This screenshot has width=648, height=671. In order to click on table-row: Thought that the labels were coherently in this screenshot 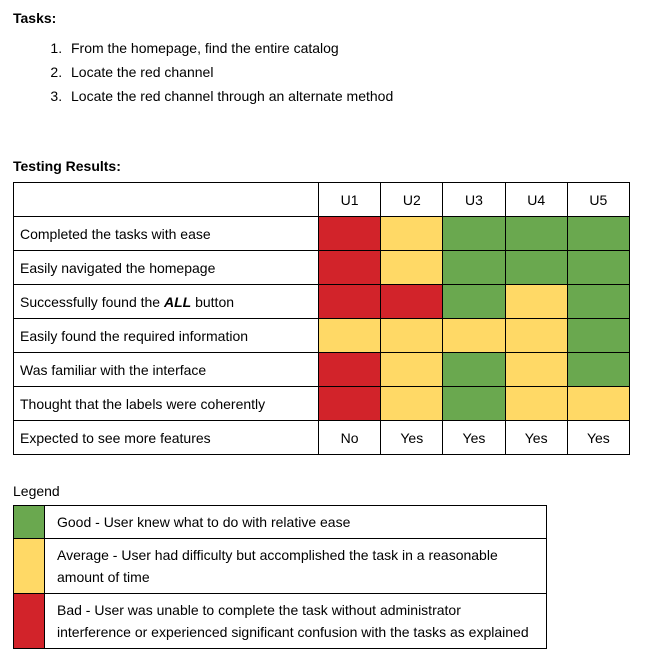, I will do `click(322, 403)`.